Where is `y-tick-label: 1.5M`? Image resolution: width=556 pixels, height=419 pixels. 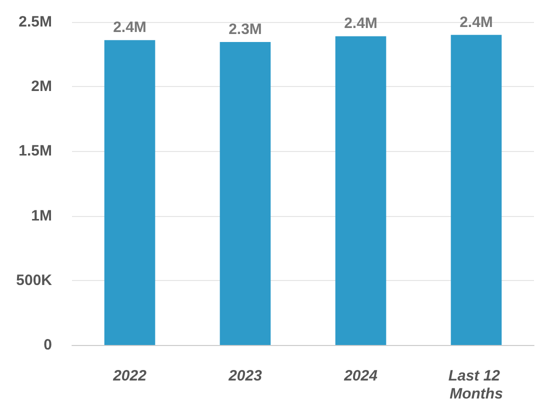 y-tick-label: 1.5M is located at coordinates (35, 151).